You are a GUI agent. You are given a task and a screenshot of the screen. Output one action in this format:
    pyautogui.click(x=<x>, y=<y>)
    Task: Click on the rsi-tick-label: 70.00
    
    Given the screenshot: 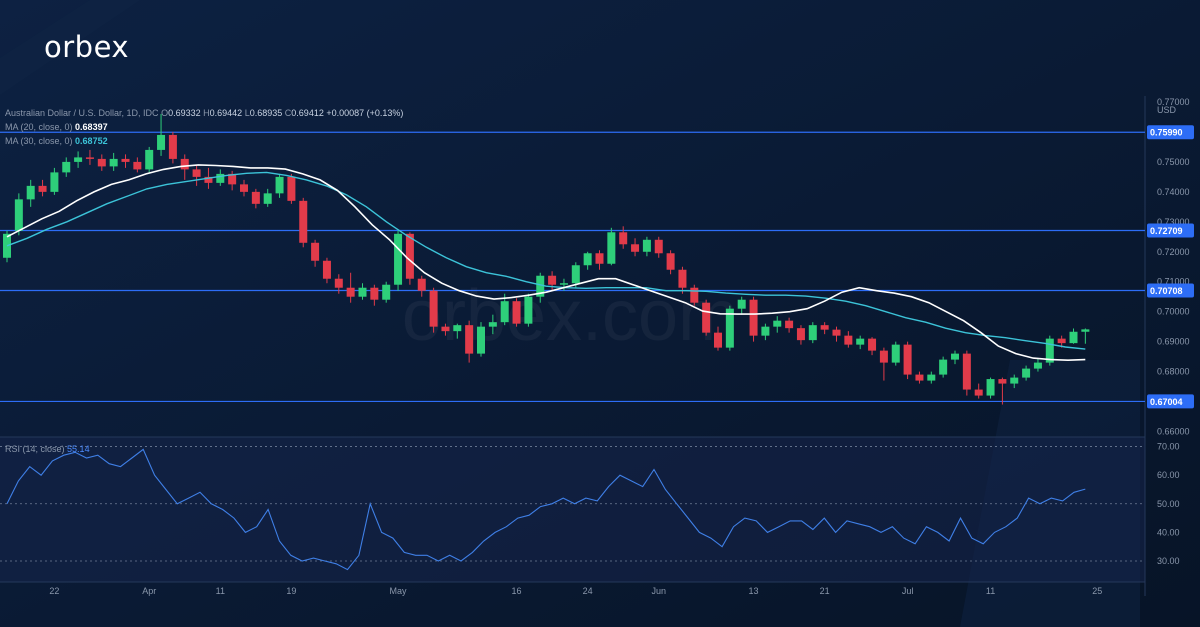 What is the action you would take?
    pyautogui.click(x=1168, y=447)
    